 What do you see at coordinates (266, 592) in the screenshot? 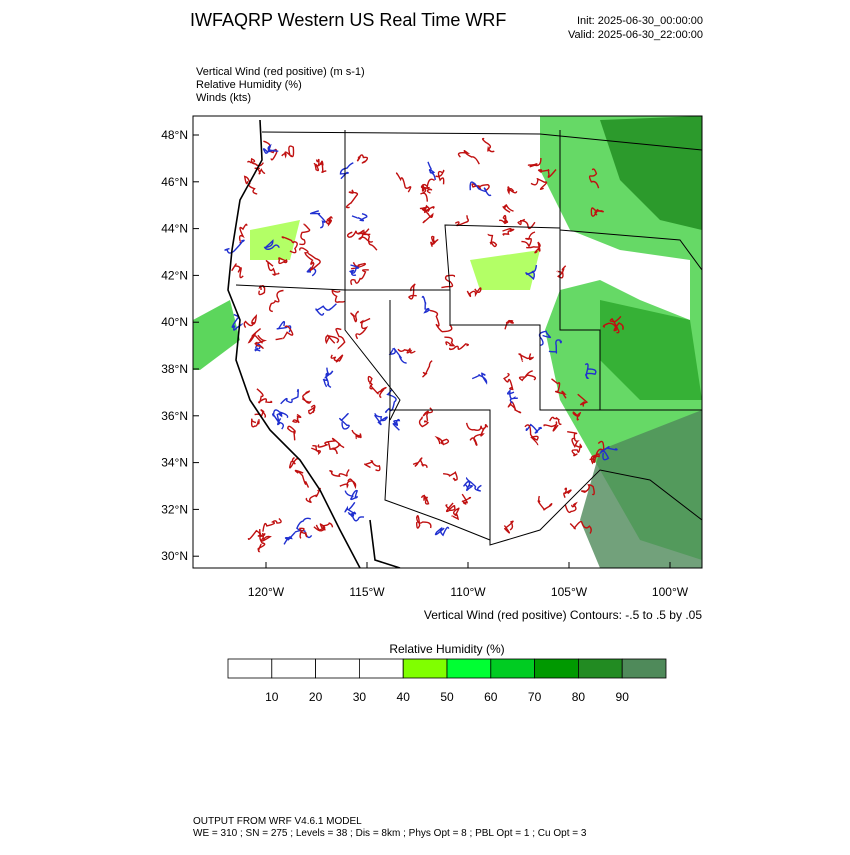
I see `lon-label: 120°W` at bounding box center [266, 592].